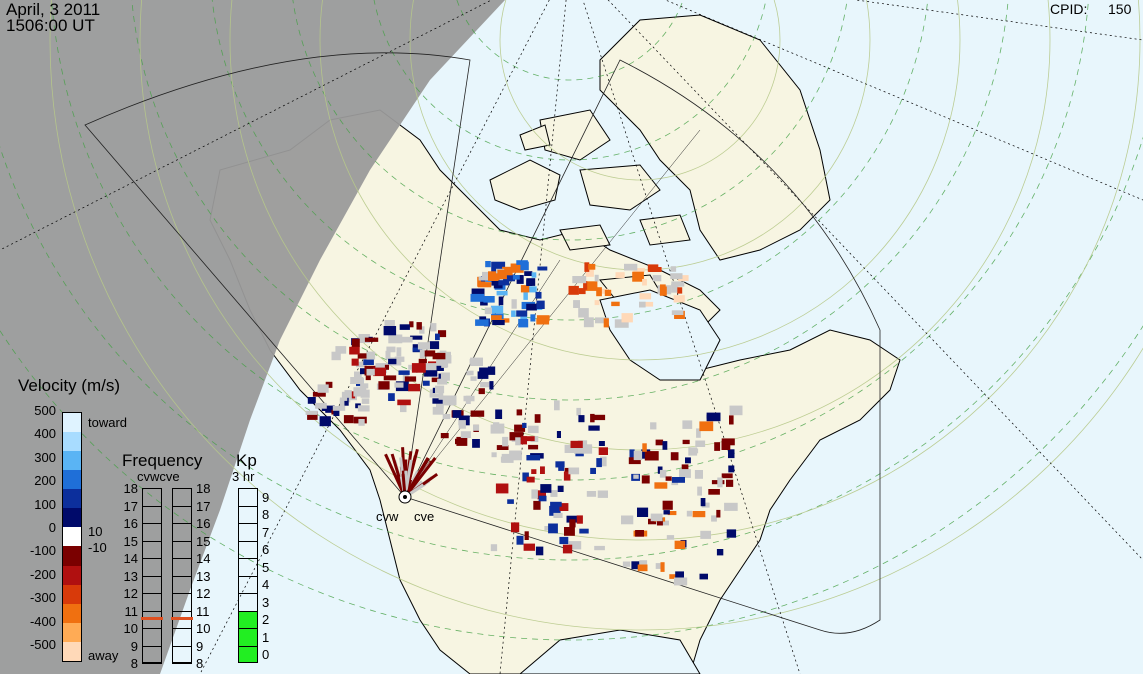 The width and height of the screenshot is (1143, 674). What do you see at coordinates (248, 593) in the screenshot?
I see `kp-grid-line` at bounding box center [248, 593].